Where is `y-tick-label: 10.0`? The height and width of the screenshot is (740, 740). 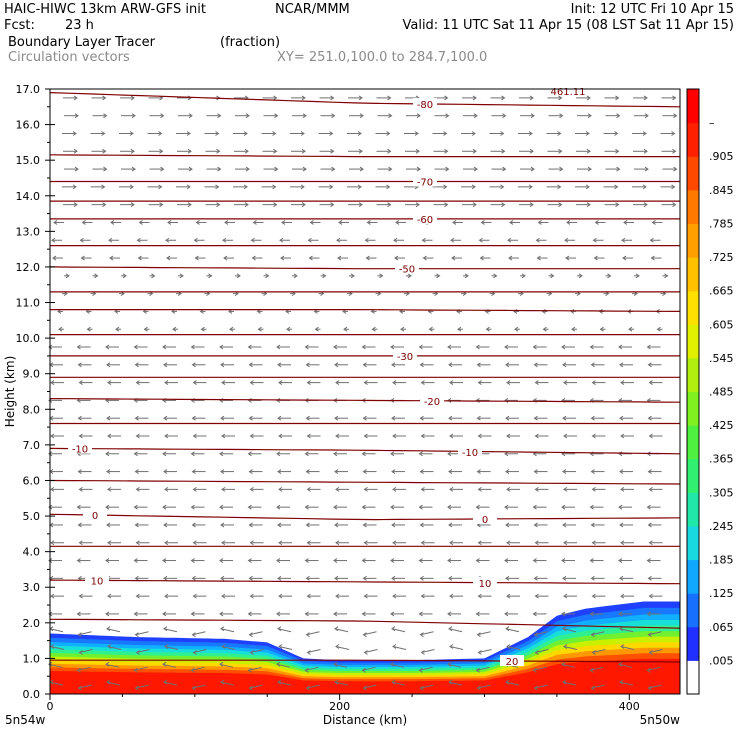
y-tick-label: 10.0 is located at coordinates (28, 338).